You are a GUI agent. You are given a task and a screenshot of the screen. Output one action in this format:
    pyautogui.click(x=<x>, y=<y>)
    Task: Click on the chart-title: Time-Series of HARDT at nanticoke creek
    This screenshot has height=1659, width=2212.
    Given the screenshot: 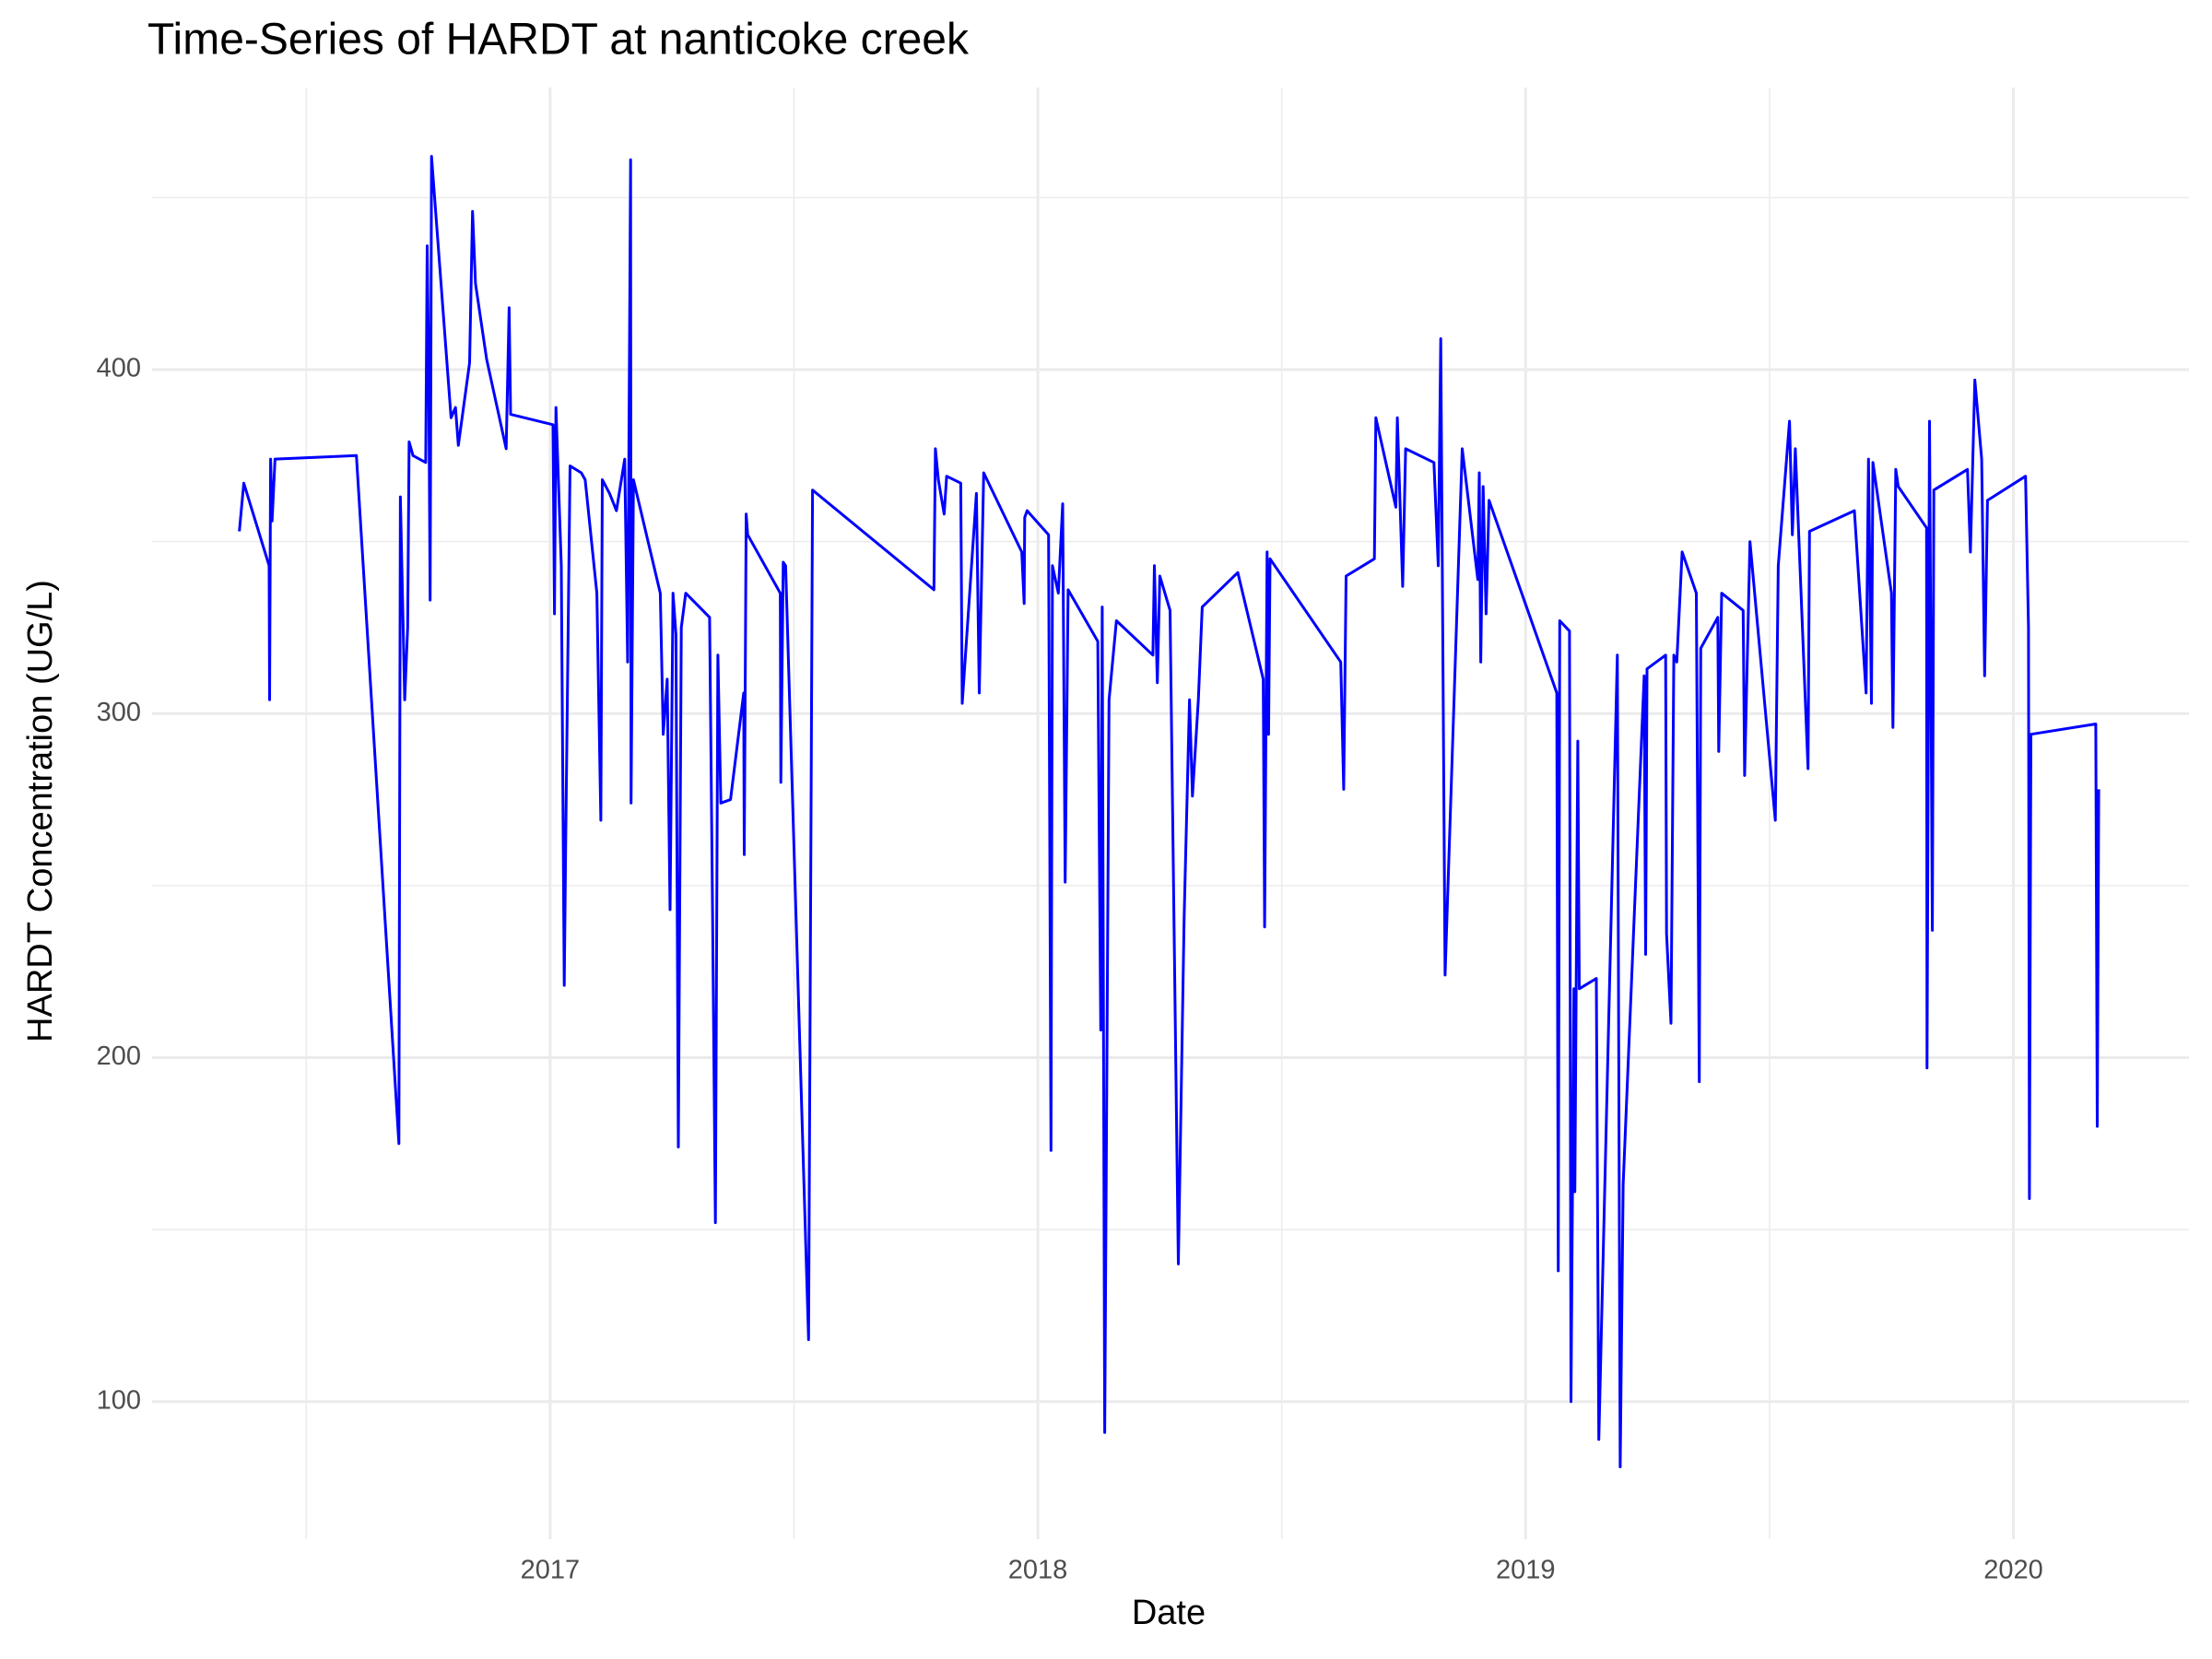 What is the action you would take?
    pyautogui.click(x=558, y=40)
    